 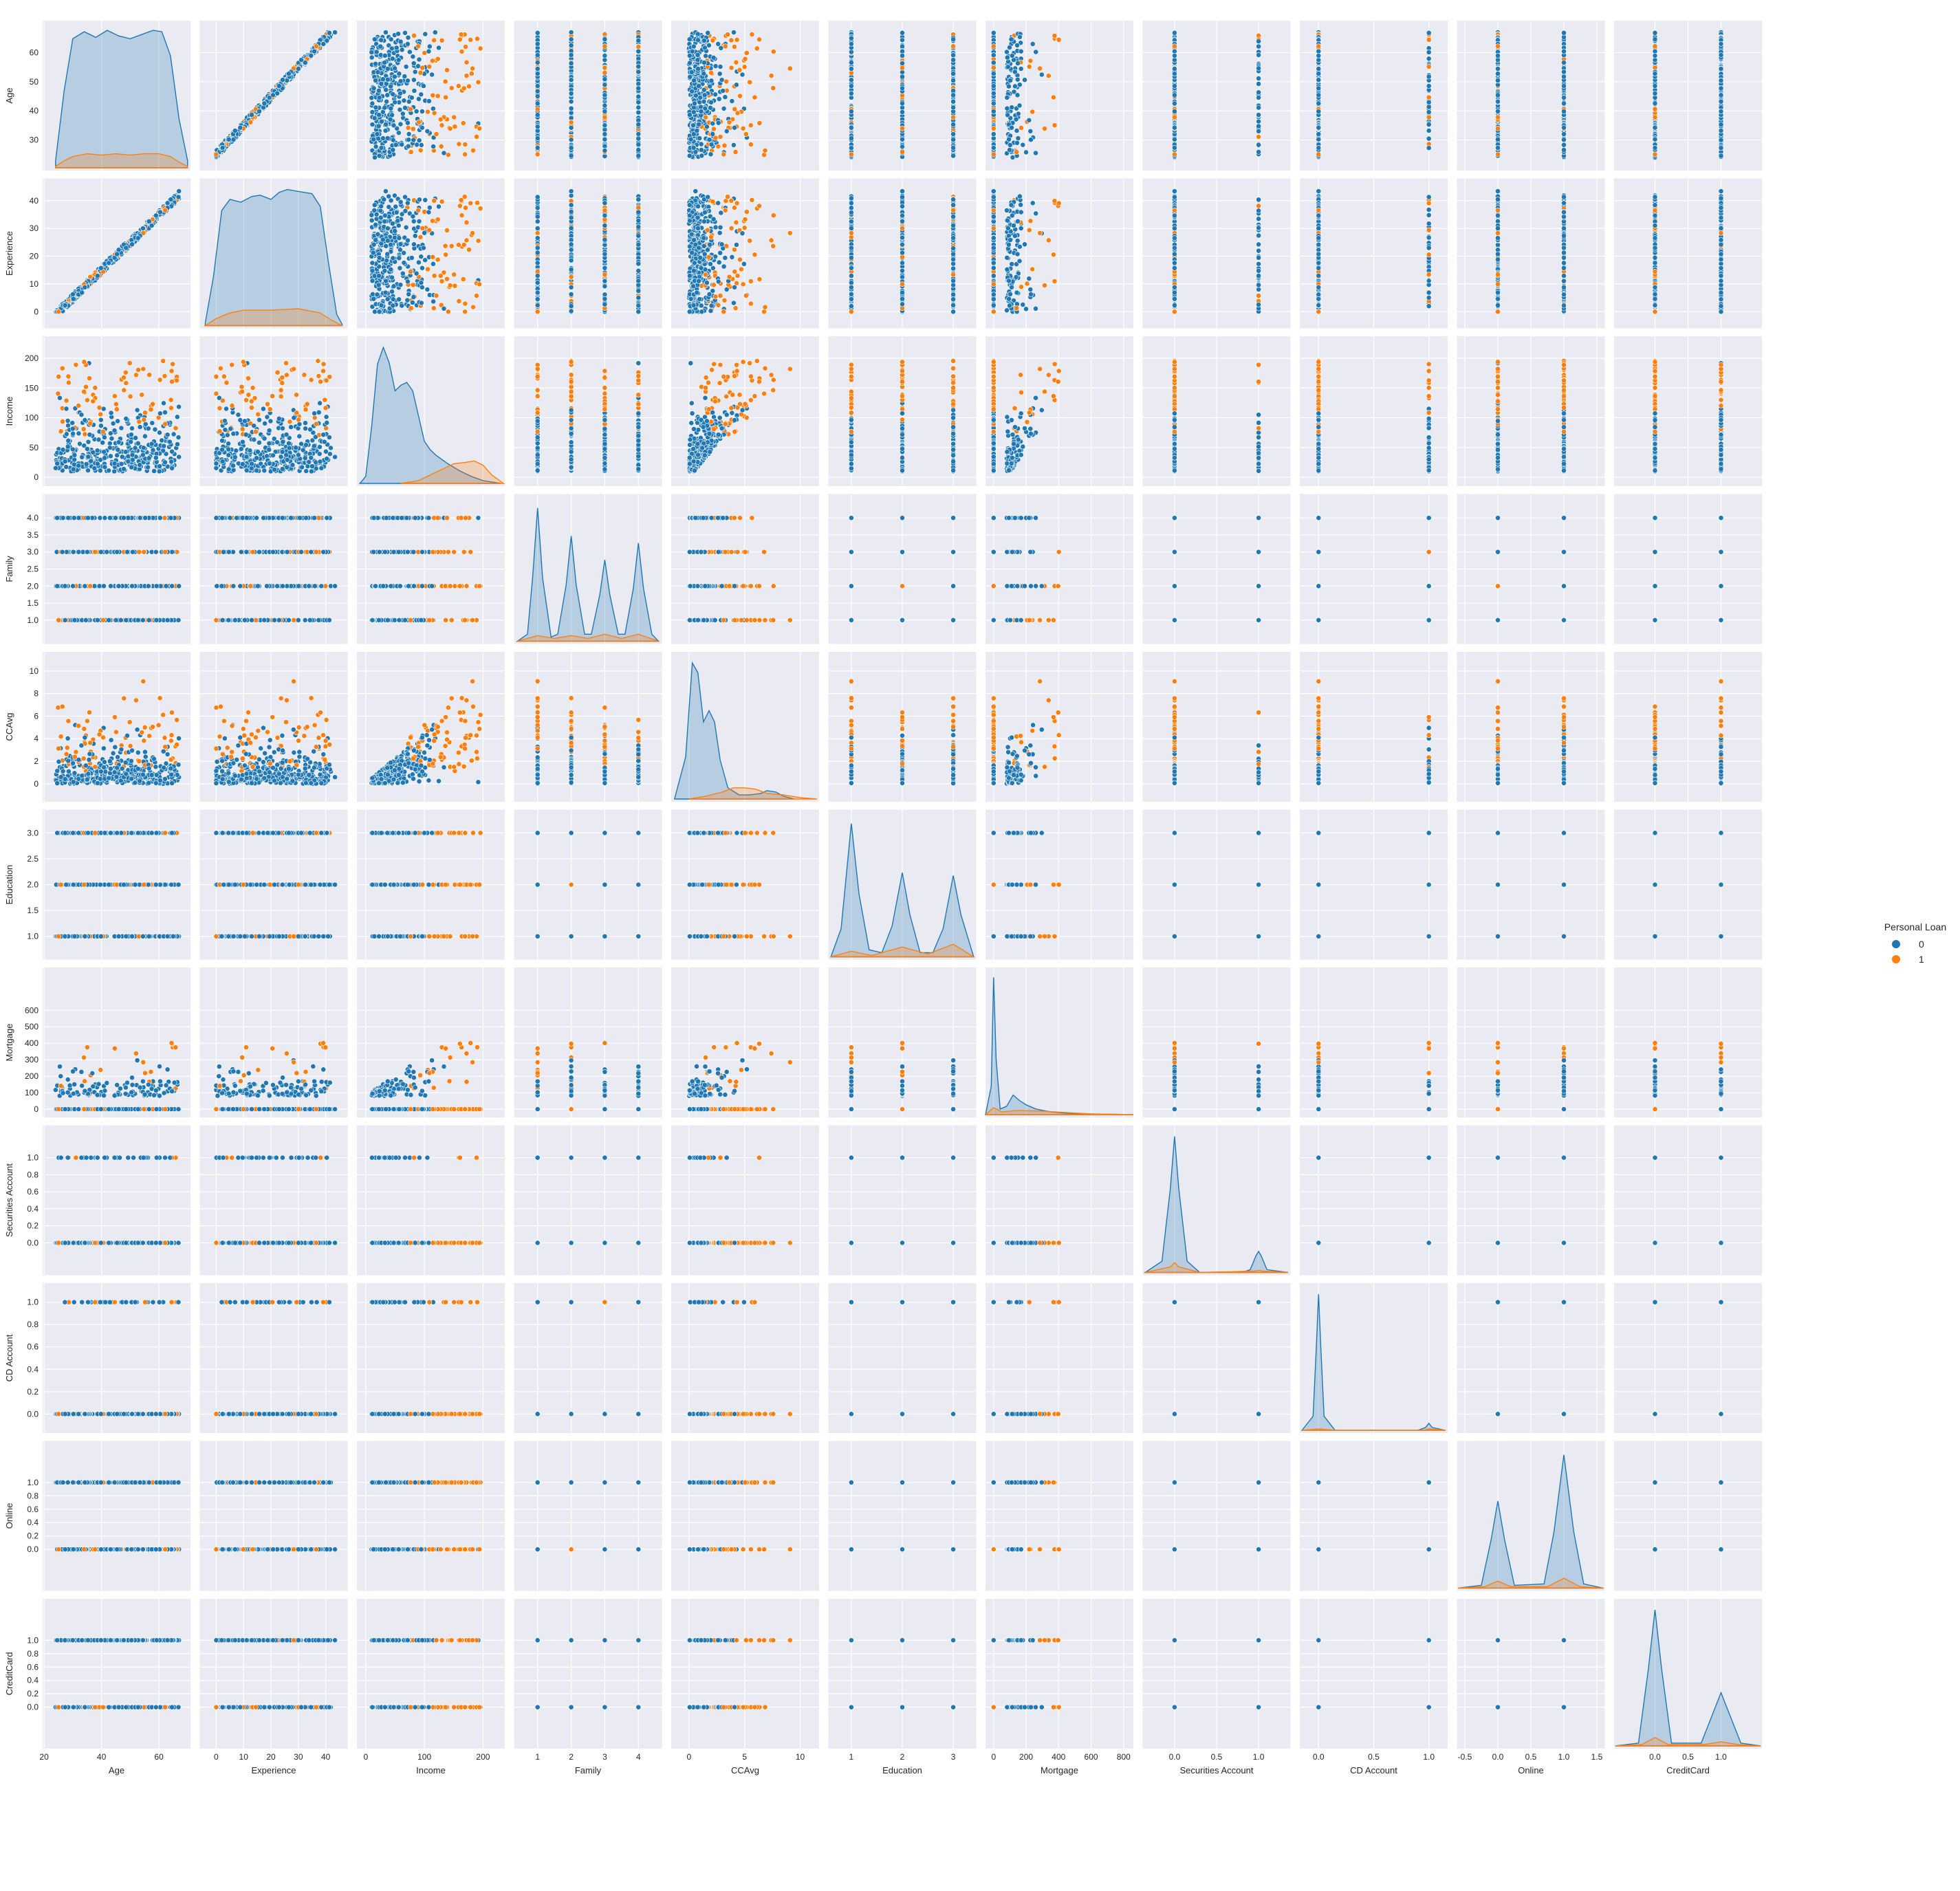 I want to click on panel-age-vs-experience, so click(x=274, y=96).